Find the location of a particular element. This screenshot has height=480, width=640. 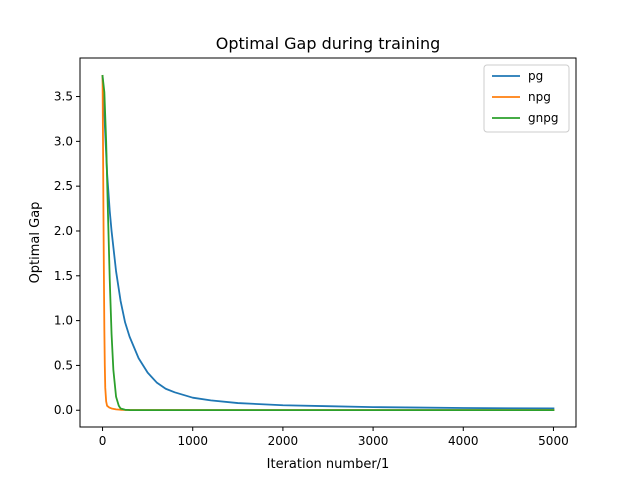

legend-label-npg: npg is located at coordinates (539, 97).